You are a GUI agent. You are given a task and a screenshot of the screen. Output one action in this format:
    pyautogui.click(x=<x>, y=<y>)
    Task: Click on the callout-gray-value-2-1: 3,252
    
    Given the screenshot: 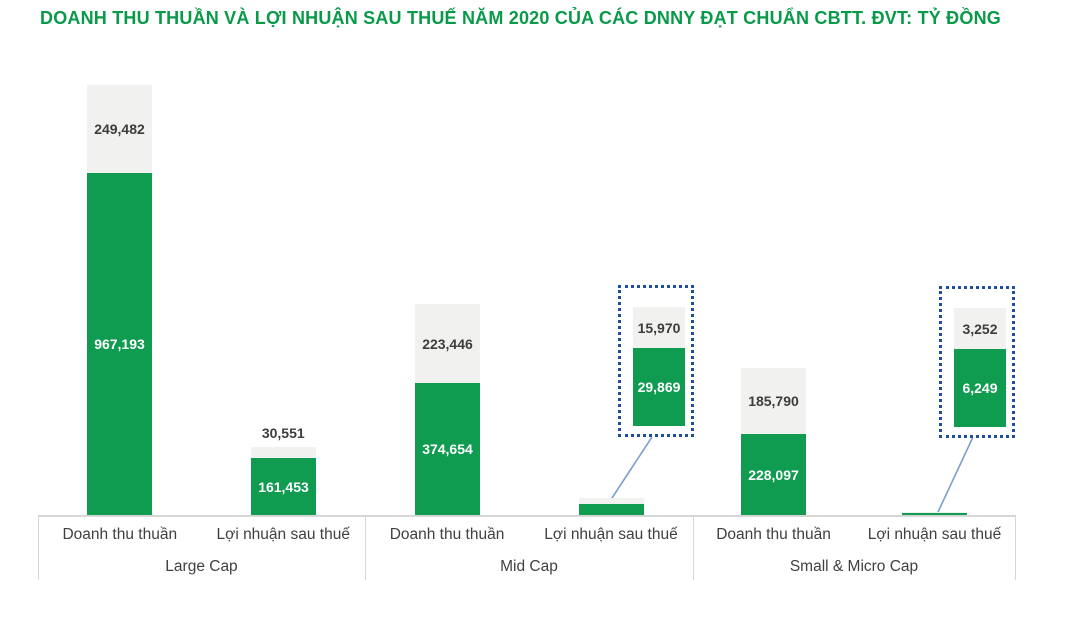 What is the action you would take?
    pyautogui.click(x=980, y=328)
    